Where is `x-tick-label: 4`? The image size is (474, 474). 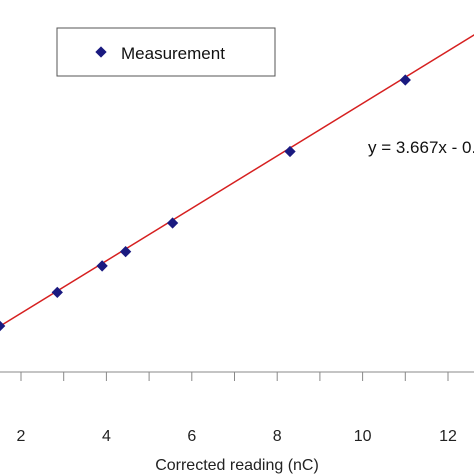 x-tick-label: 4 is located at coordinates (106, 436).